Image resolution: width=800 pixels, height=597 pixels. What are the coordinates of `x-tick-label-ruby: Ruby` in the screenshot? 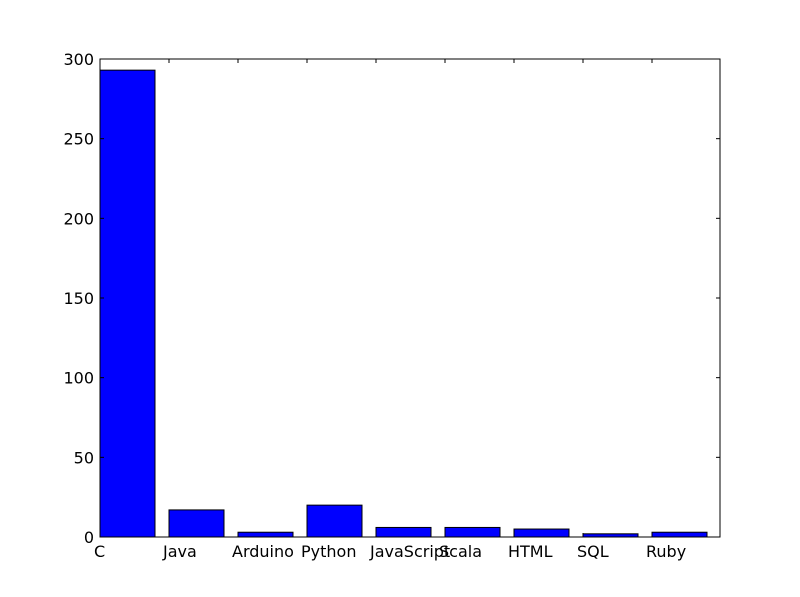 It's located at (666, 551).